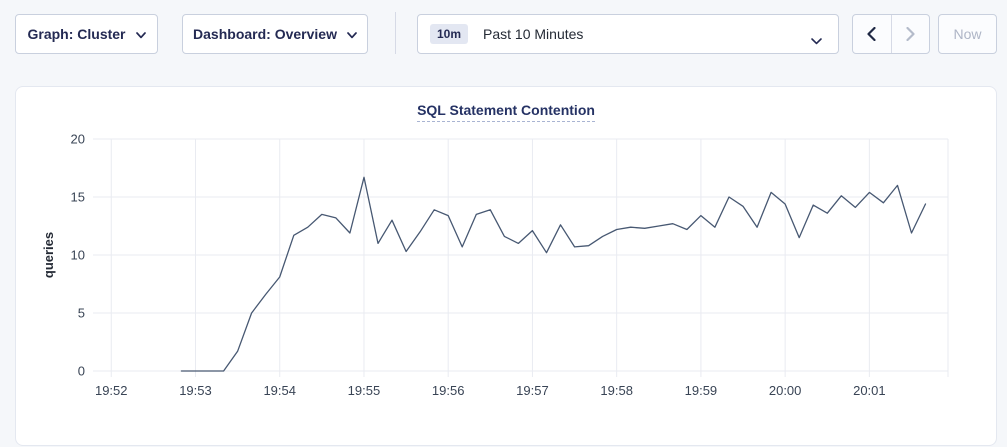 This screenshot has height=447, width=1007. I want to click on time-nav-group, so click(891, 34).